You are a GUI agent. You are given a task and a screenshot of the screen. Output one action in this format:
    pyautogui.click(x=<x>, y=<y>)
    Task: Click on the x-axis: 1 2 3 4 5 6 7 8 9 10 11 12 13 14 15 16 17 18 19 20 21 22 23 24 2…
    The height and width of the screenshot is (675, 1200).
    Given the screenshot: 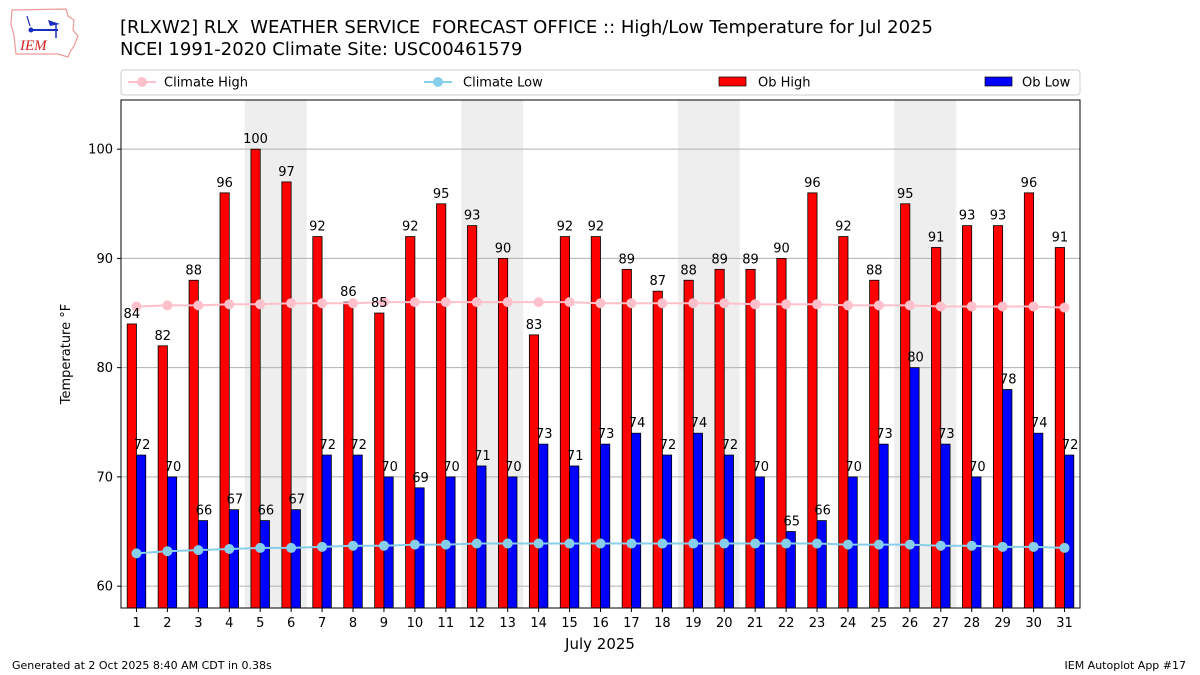 What is the action you would take?
    pyautogui.click(x=602, y=619)
    